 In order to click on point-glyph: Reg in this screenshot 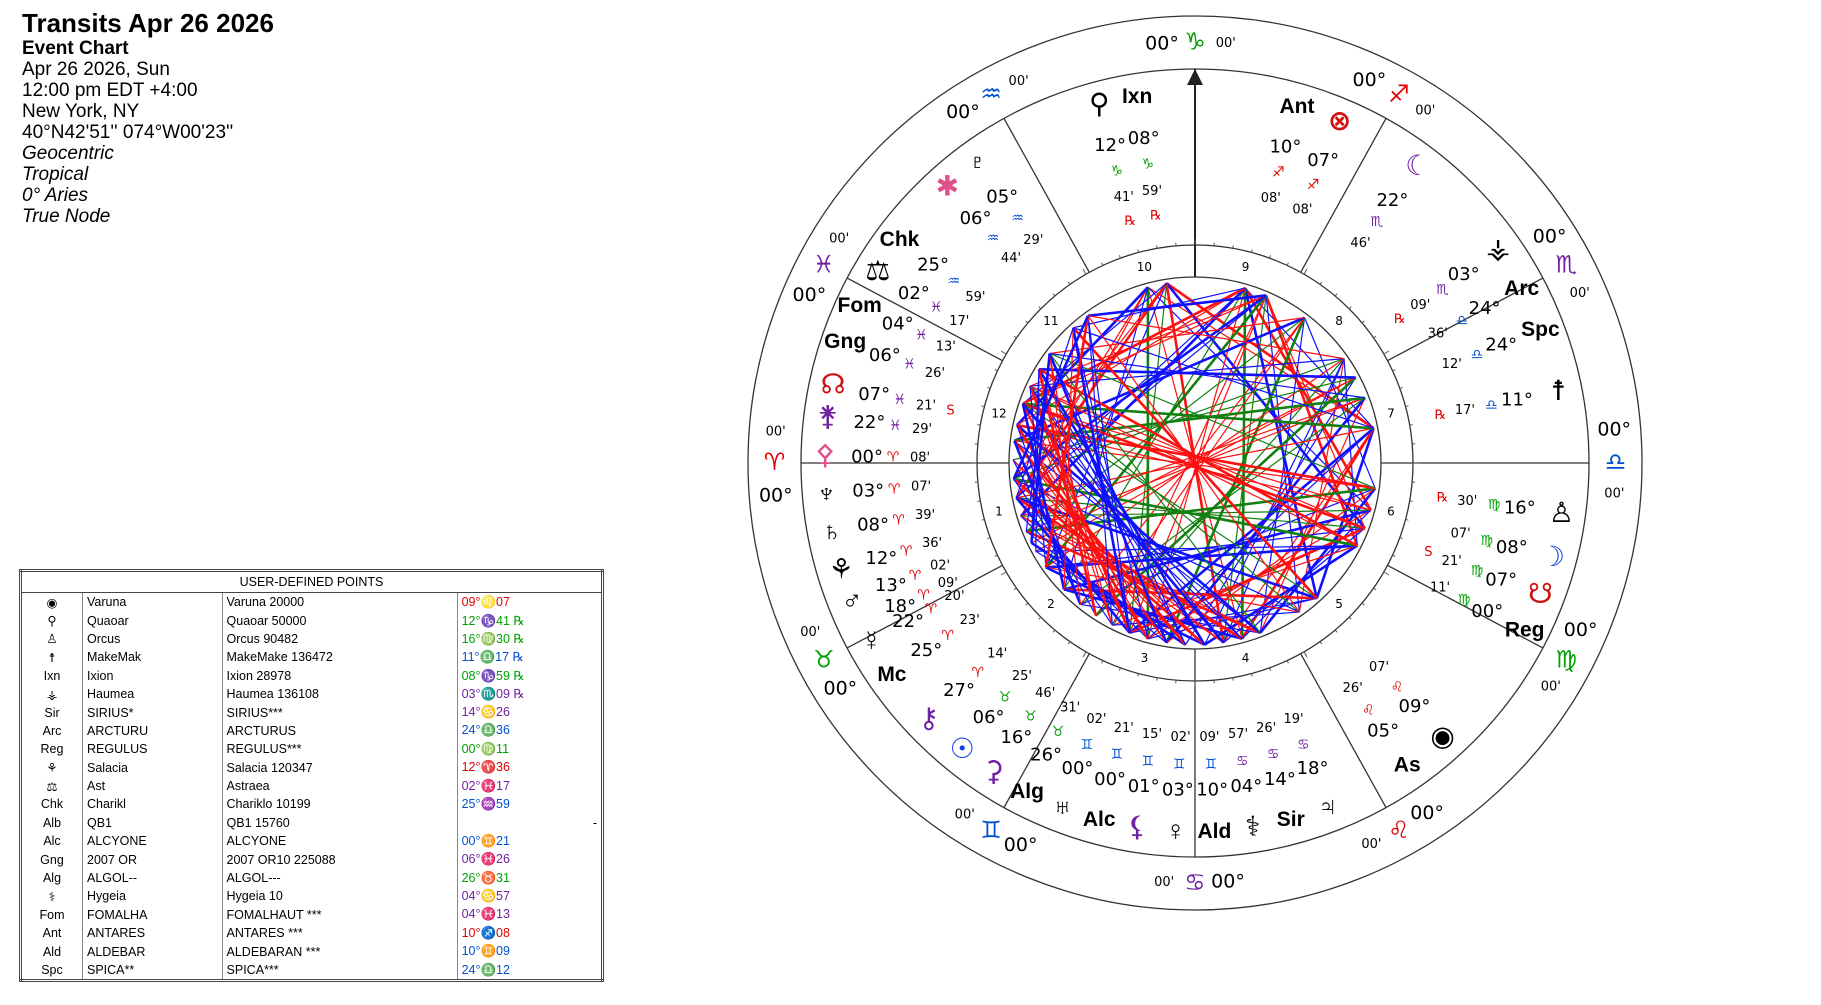, I will do `click(51, 749)`.